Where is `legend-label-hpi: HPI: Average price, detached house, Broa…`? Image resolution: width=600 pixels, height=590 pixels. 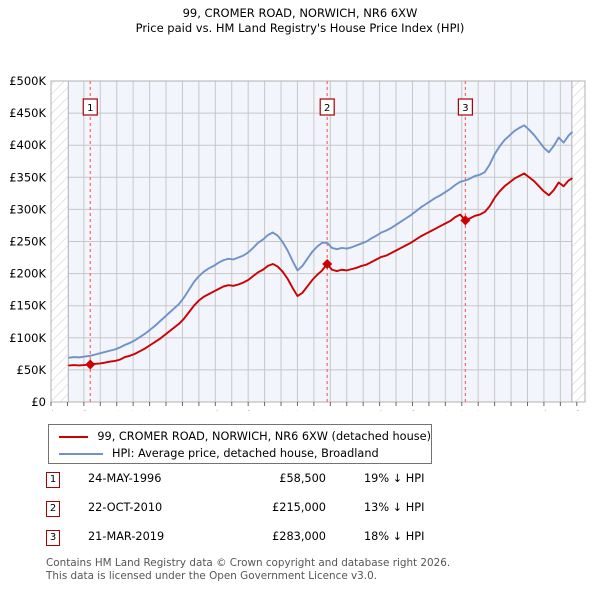 legend-label-hpi: HPI: Average price, detached house, Broa… is located at coordinates (245, 453).